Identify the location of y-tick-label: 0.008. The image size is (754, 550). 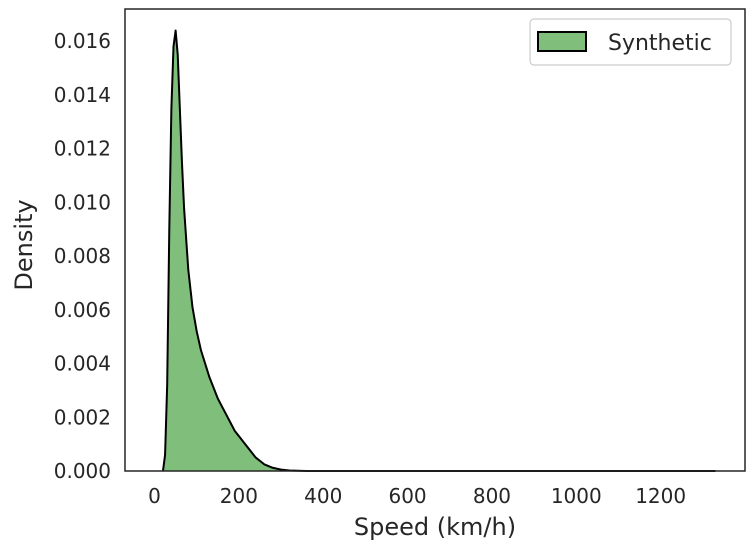
(82, 256).